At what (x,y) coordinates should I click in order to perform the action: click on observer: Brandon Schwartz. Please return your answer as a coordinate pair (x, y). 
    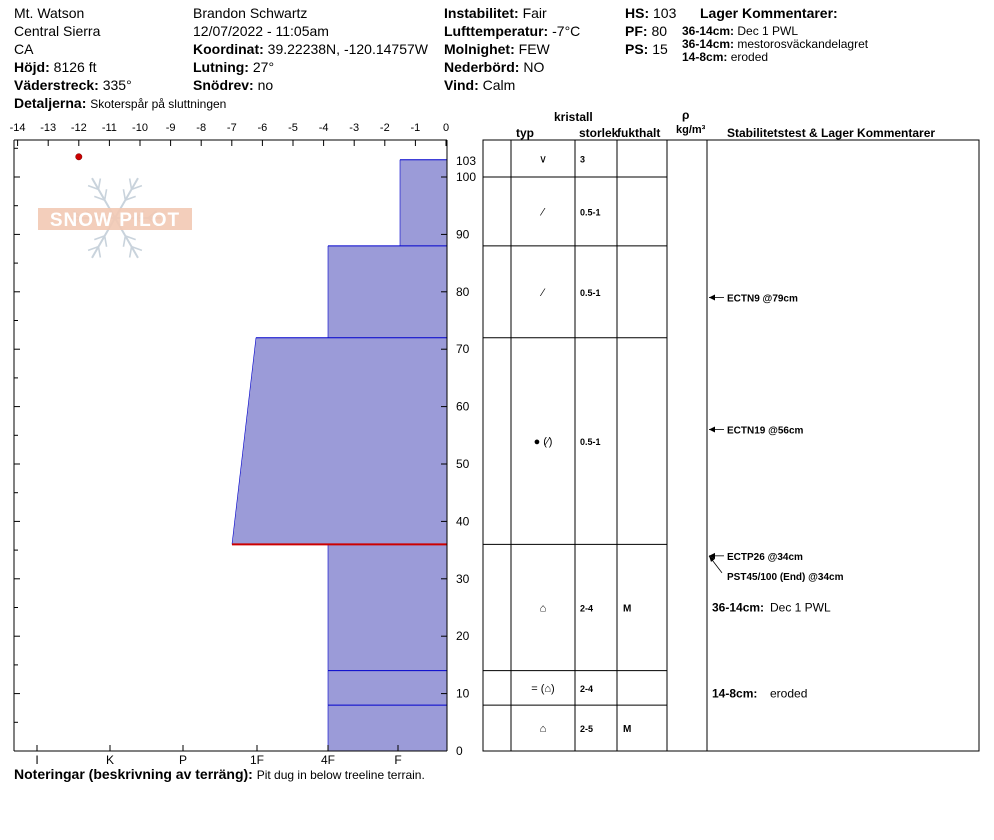
    Looking at the image, I should click on (250, 13).